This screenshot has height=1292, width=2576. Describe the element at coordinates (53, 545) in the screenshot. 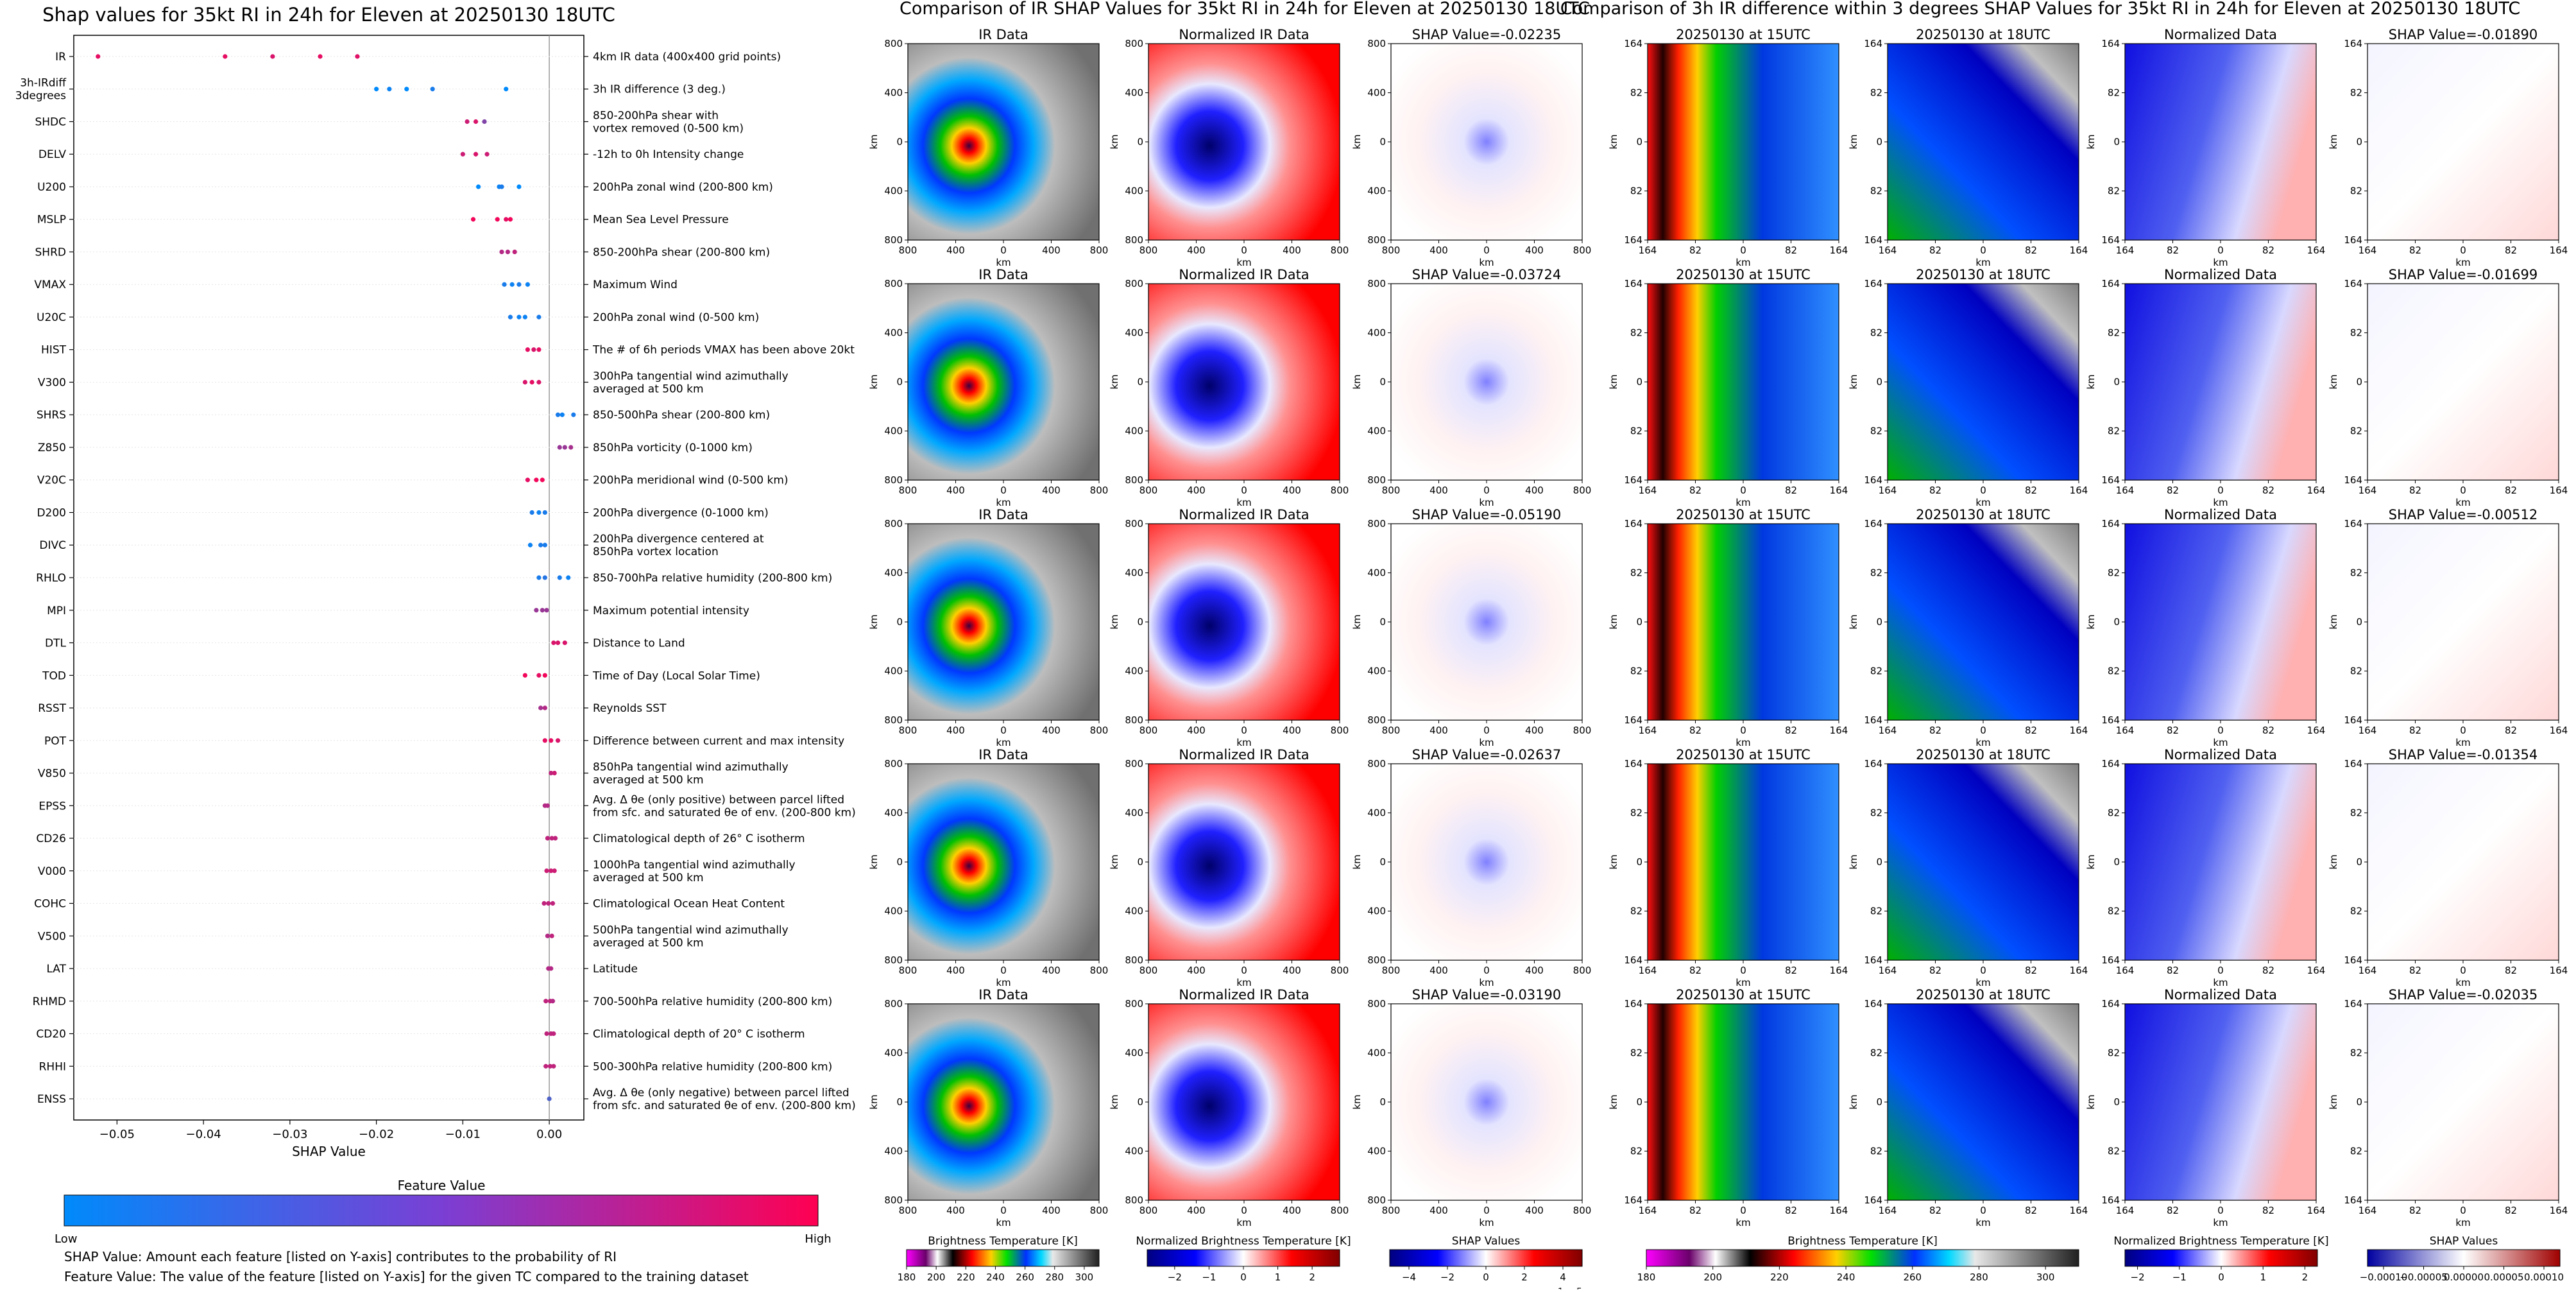

I see `feature-name: DIVC` at that location.